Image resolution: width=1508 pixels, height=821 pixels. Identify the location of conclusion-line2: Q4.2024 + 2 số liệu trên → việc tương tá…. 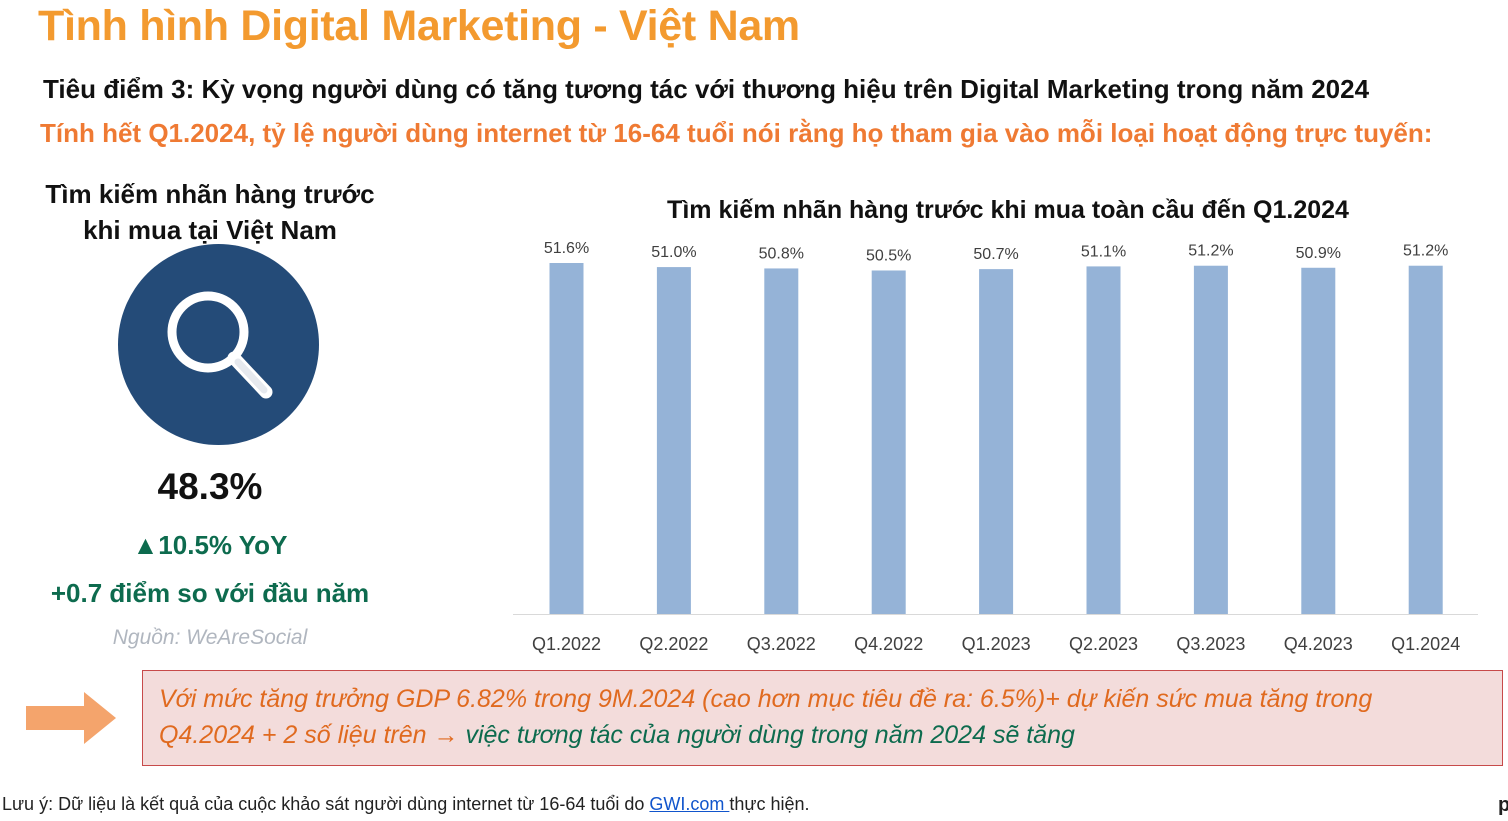
(617, 735).